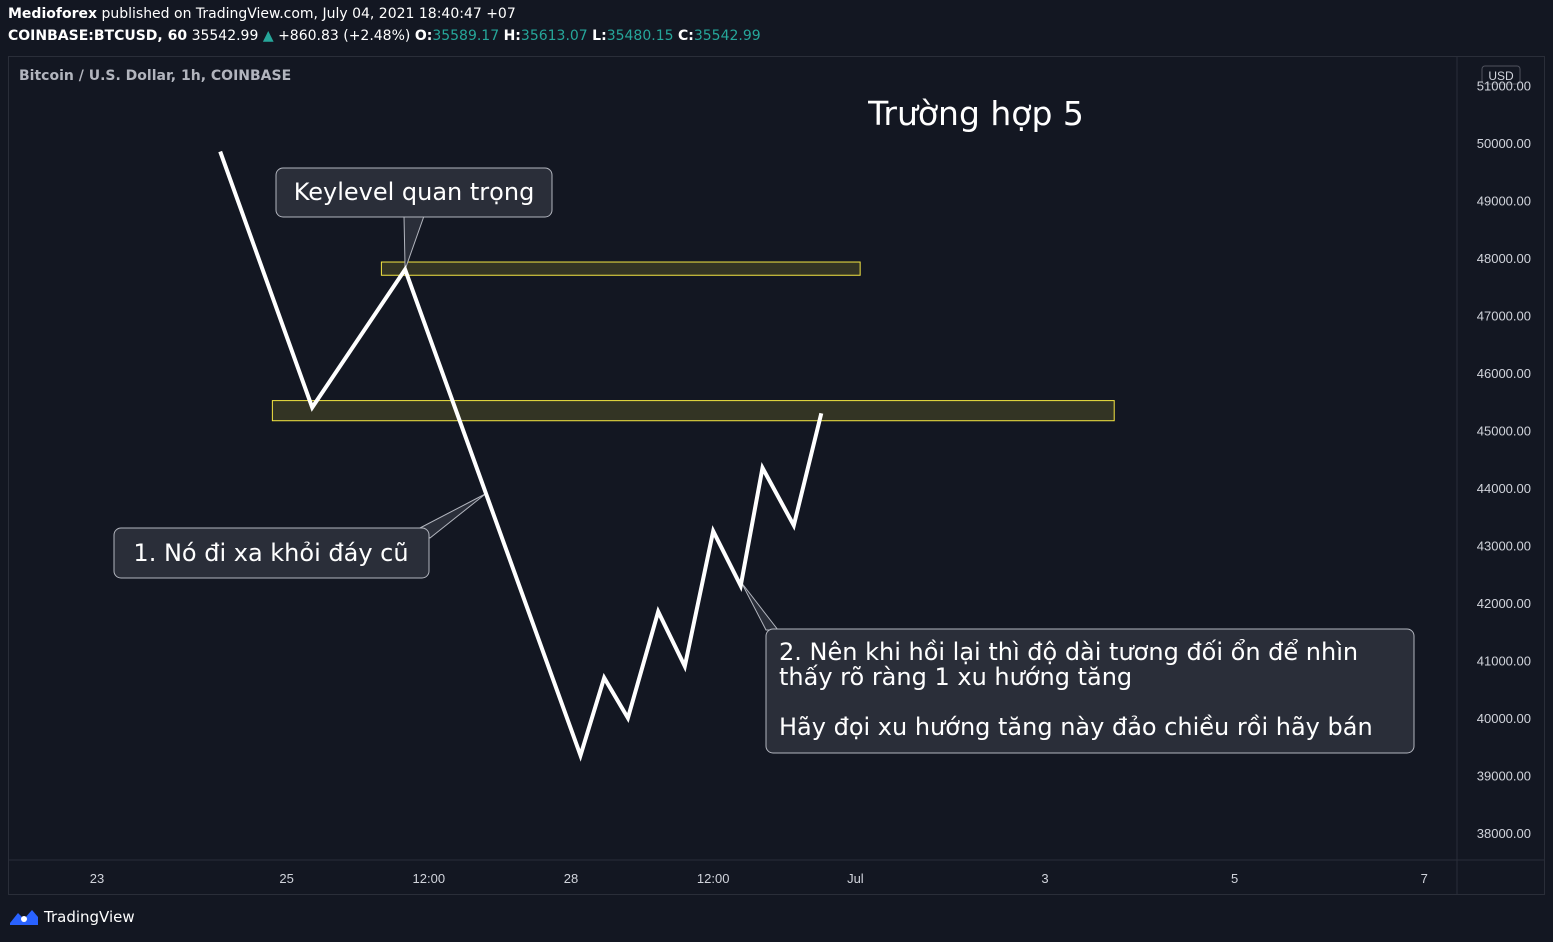 The width and height of the screenshot is (1553, 942). What do you see at coordinates (1044, 878) in the screenshot?
I see `x-tick-label: 3` at bounding box center [1044, 878].